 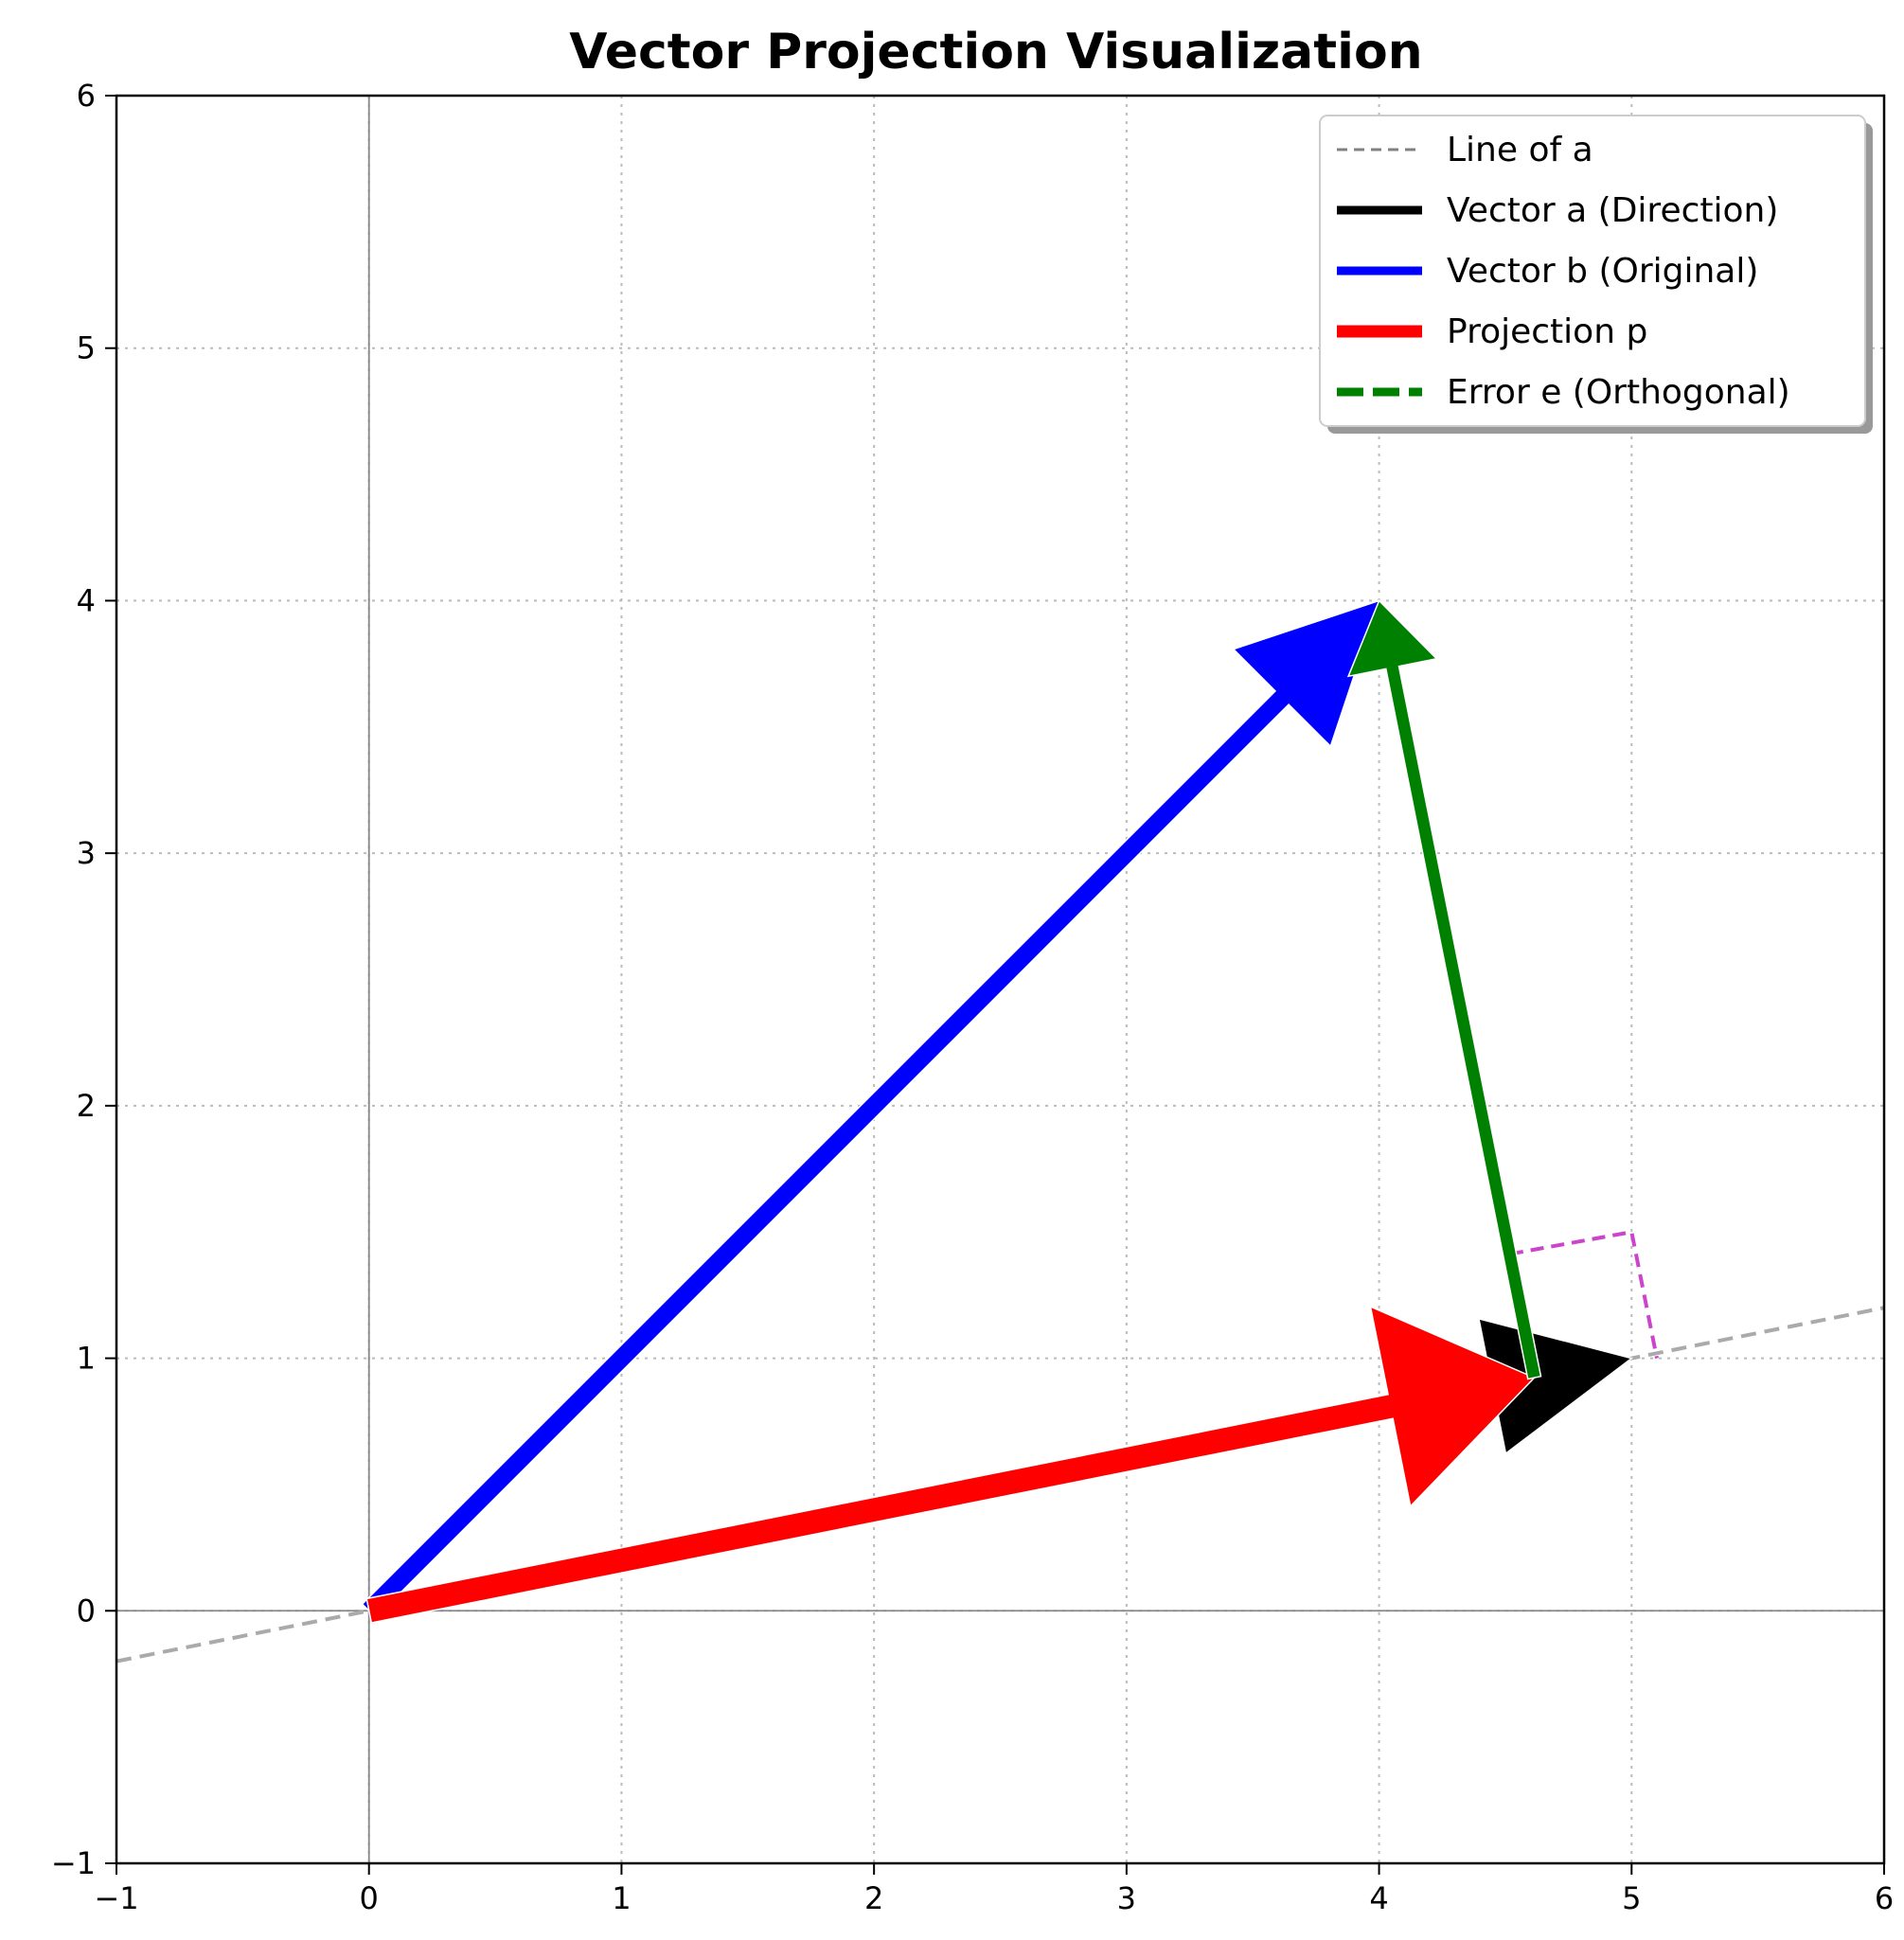 I want to click on y-tick-label: 5, so click(x=87, y=348).